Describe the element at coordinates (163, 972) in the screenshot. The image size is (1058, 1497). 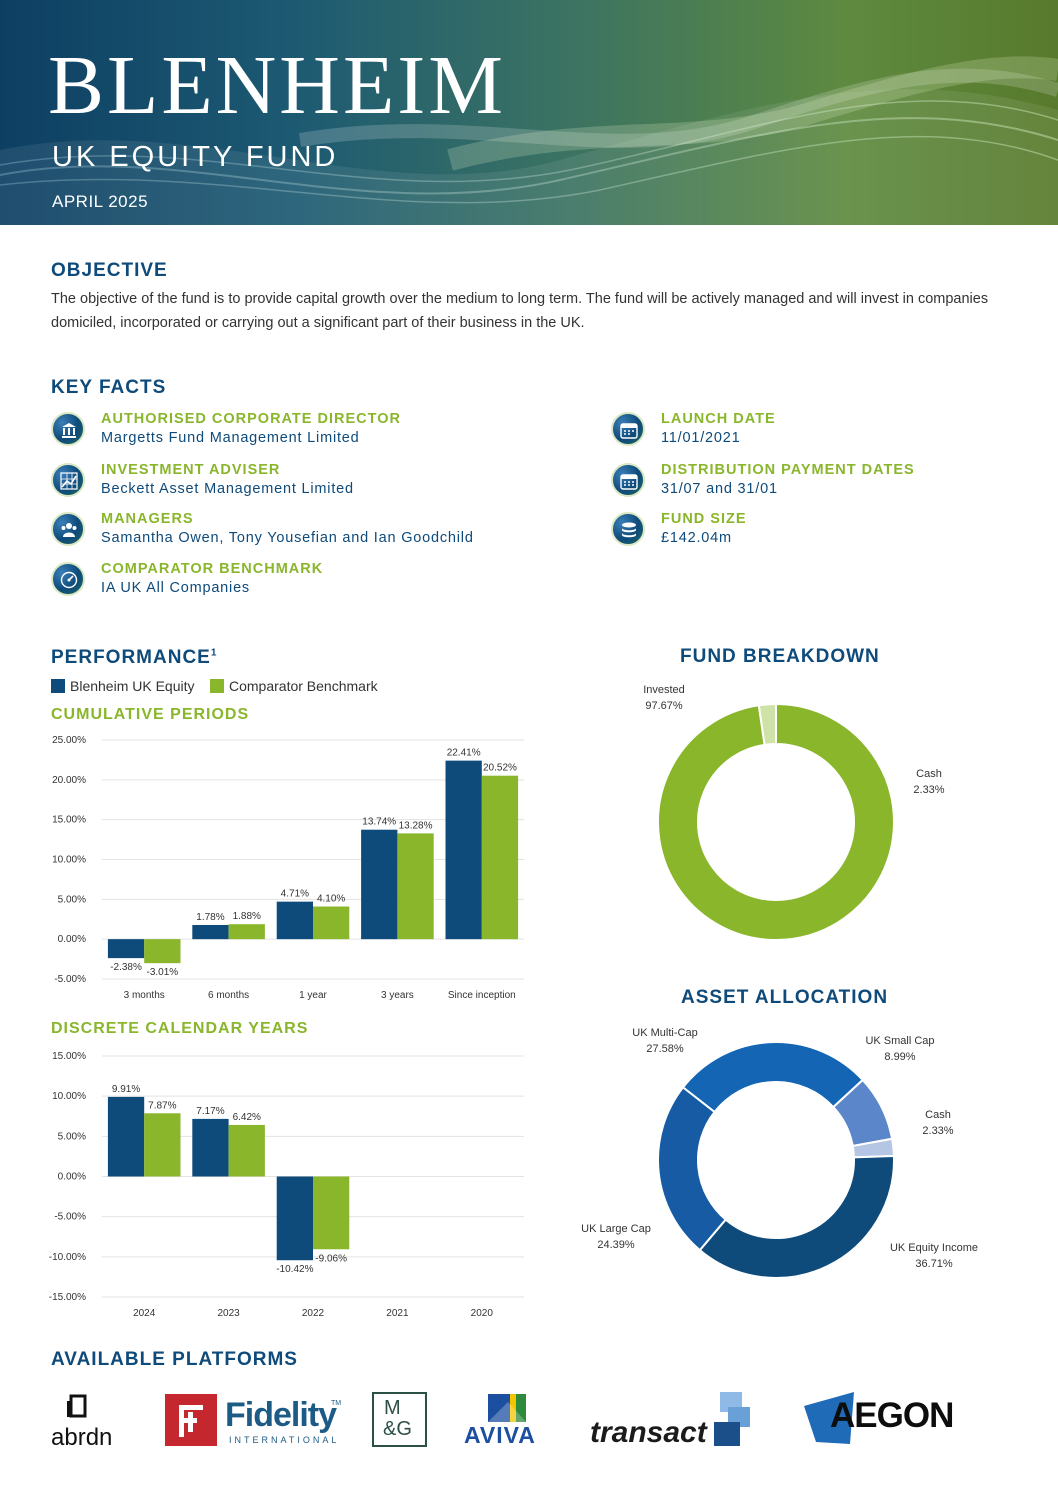
I see `data-label: -3.01%` at that location.